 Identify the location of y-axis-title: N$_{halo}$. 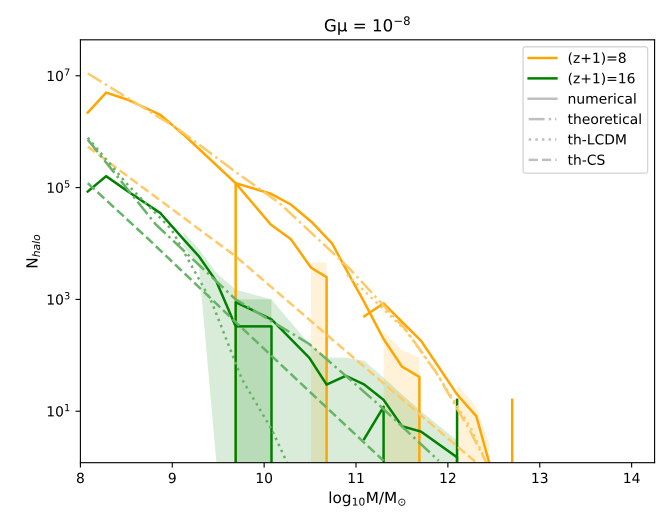
(33, 251).